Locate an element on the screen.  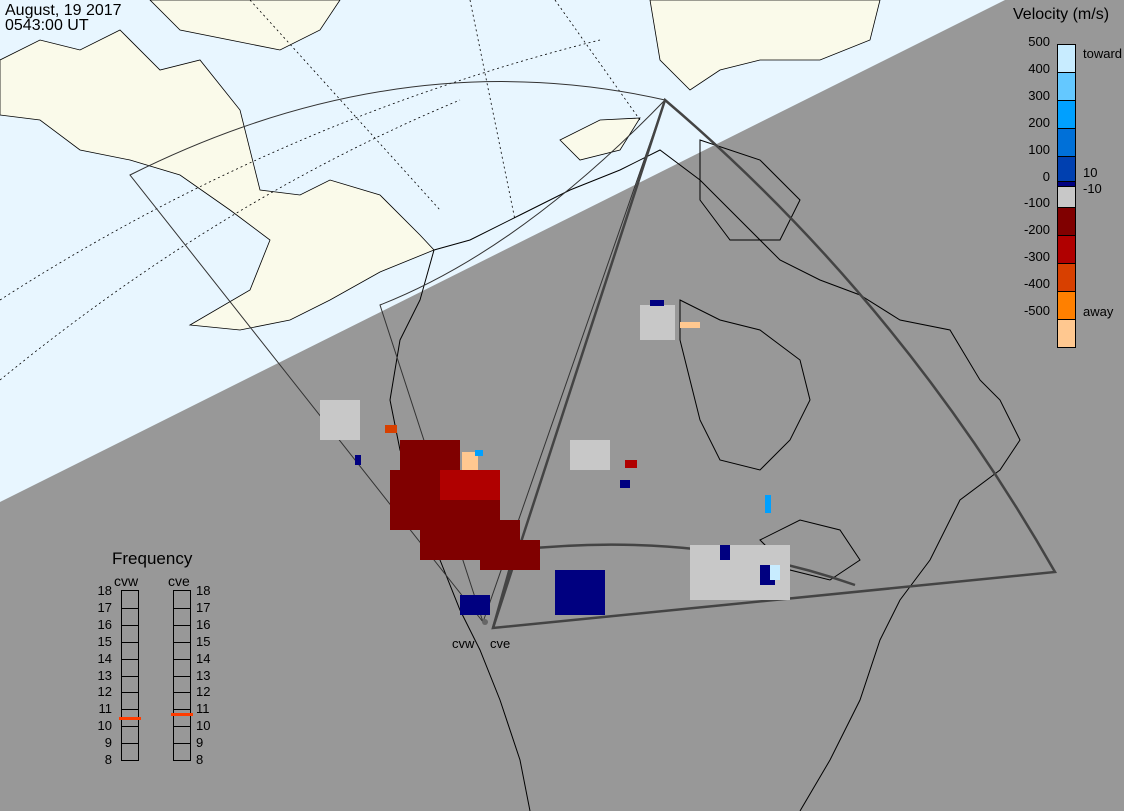
radar-label-cve: cve is located at coordinates (500, 643).